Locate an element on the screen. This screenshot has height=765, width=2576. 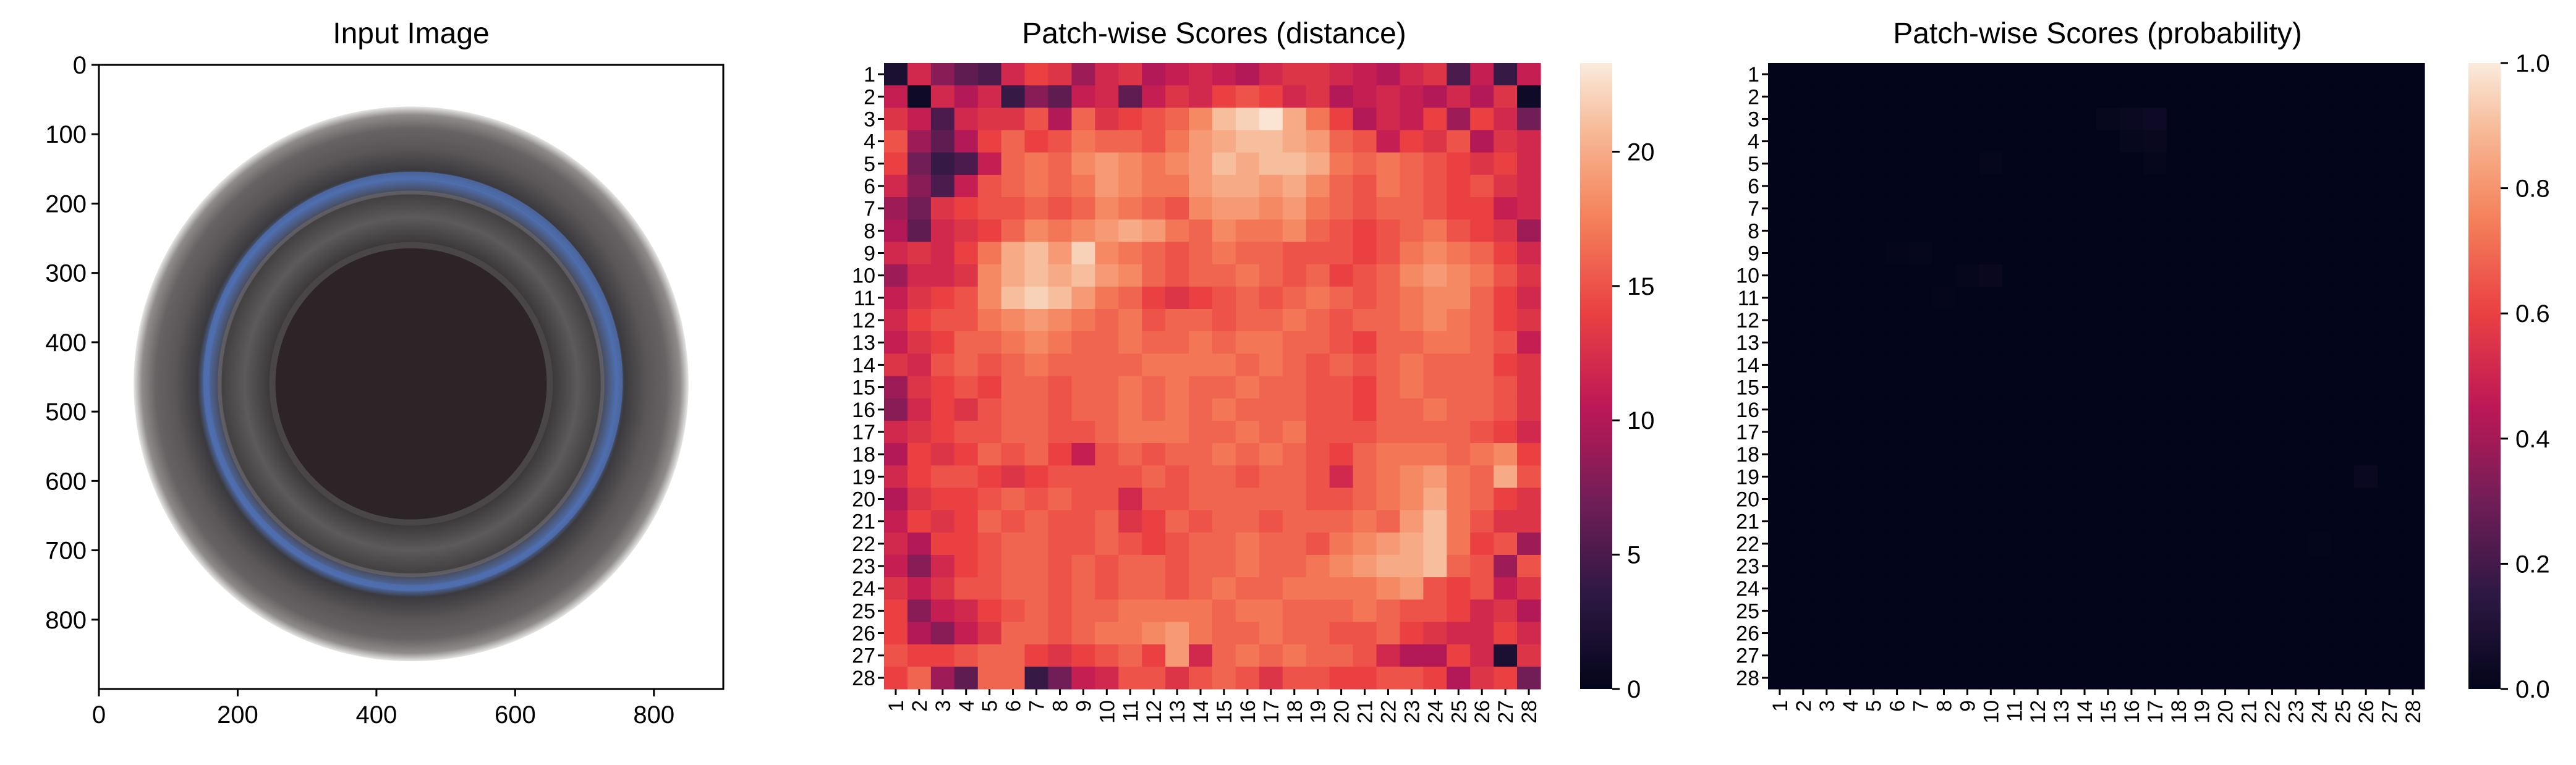
heatmap-y-tick-label: 23 is located at coordinates (863, 566).